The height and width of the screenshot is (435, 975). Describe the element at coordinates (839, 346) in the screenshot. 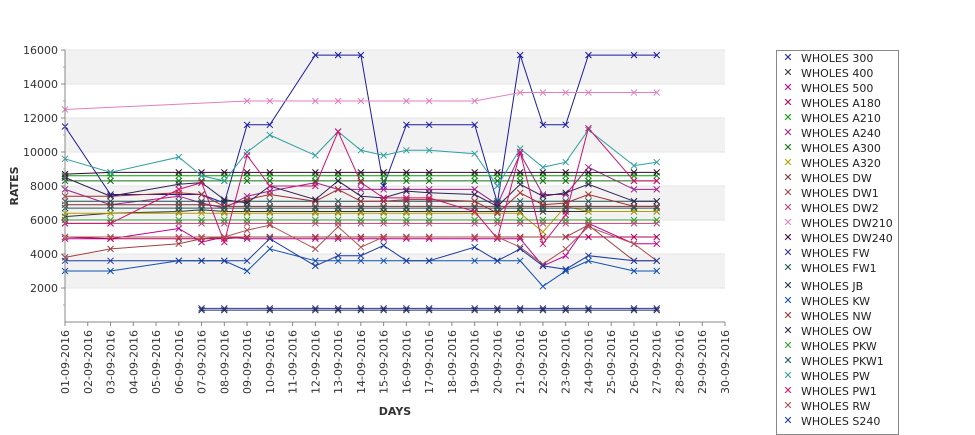

I see `legend-label: WHOLES PKW` at that location.